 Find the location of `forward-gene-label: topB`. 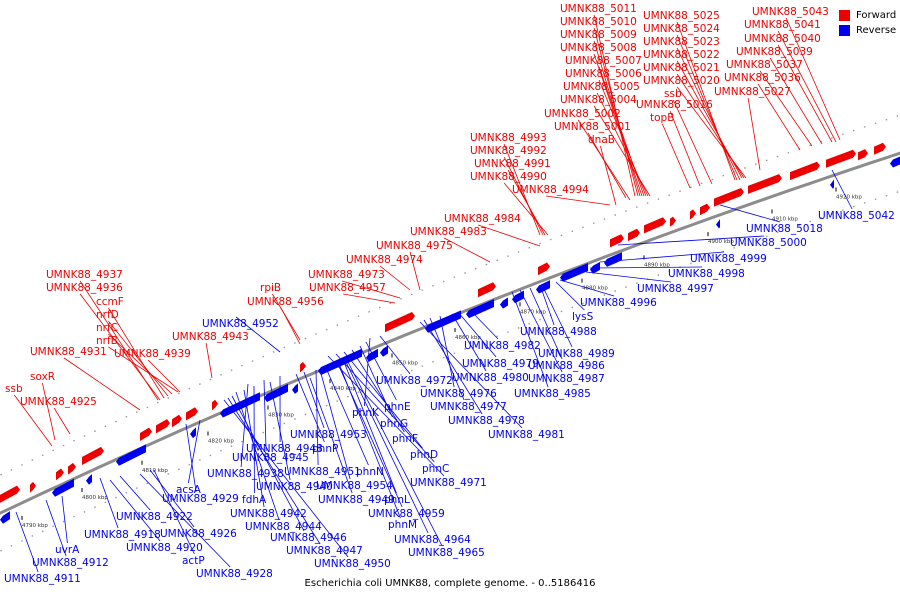

forward-gene-label: topB is located at coordinates (662, 118).